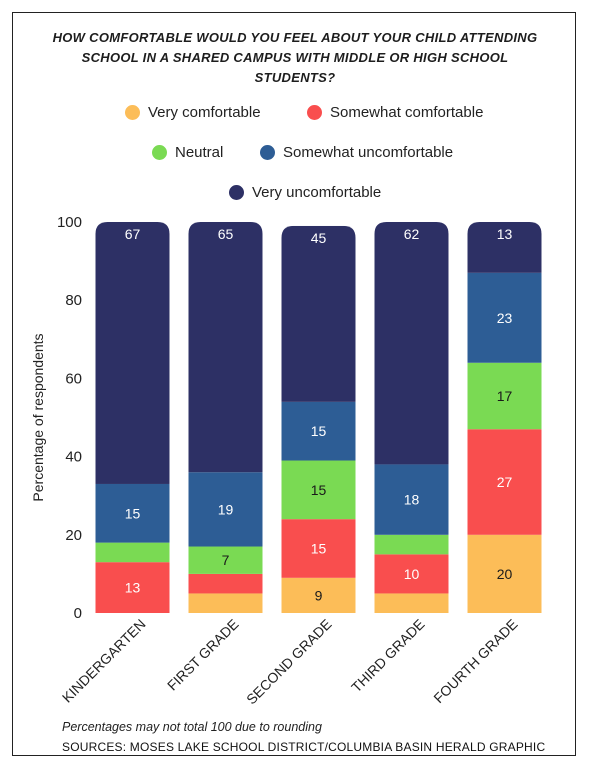  I want to click on data-label: 20, so click(505, 574).